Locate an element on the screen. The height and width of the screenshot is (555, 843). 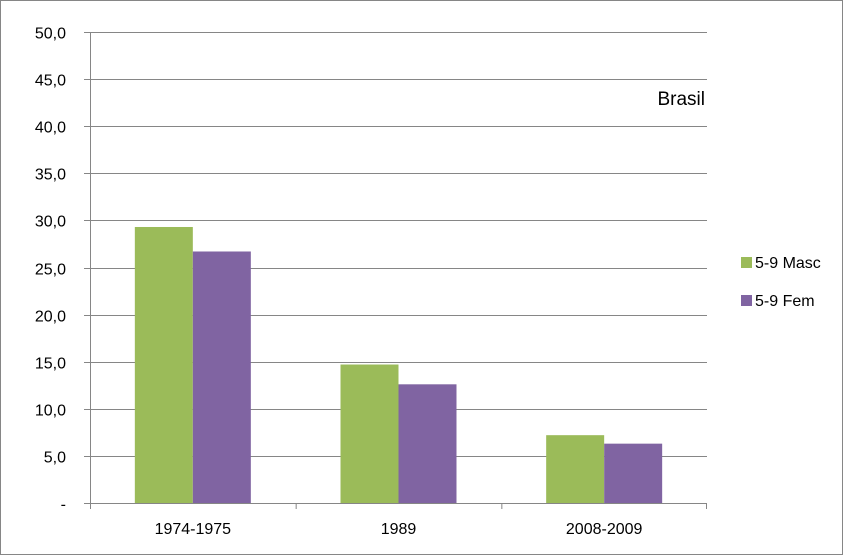
y-tick-label: 10,0 is located at coordinates (50, 411).